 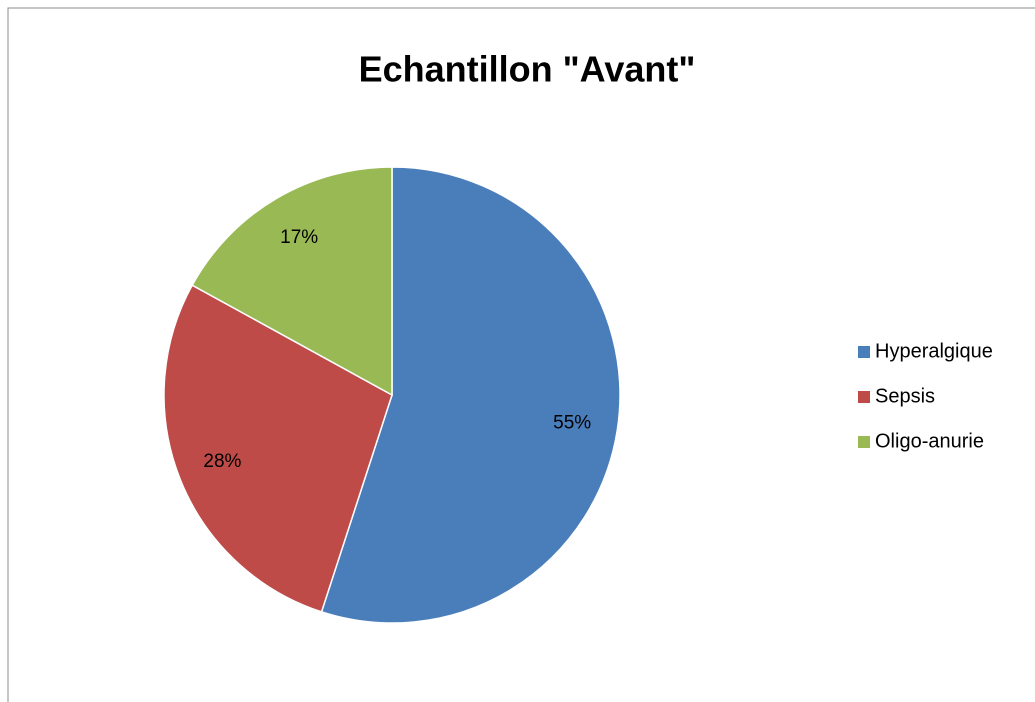 What do you see at coordinates (929, 441) in the screenshot?
I see `legend-label: Oligo-anurie` at bounding box center [929, 441].